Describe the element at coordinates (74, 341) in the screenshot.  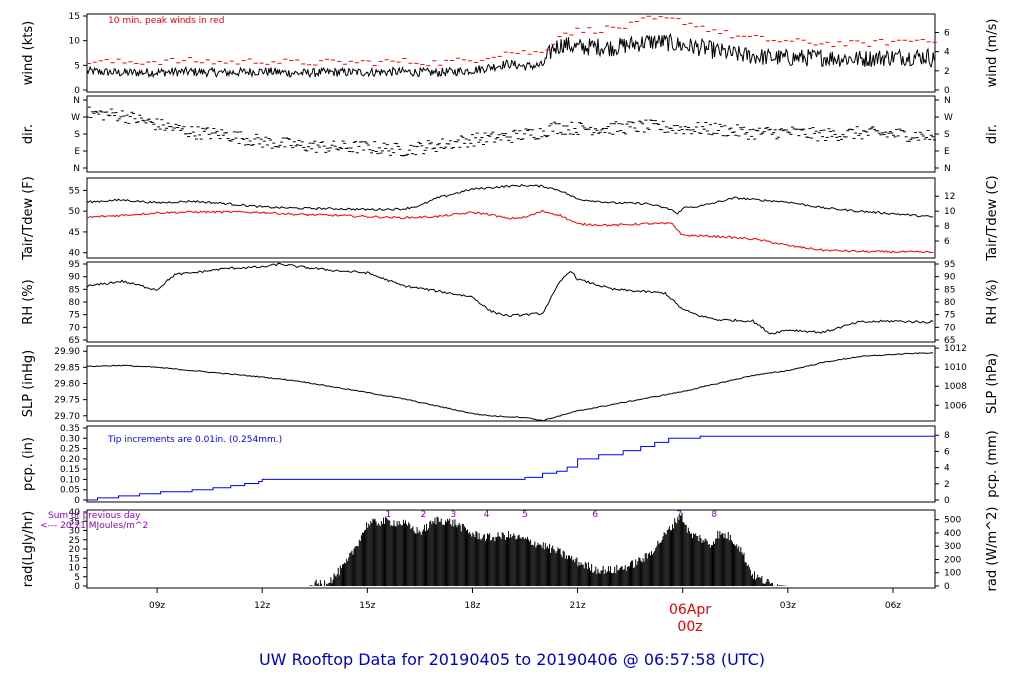
I see `y-tick-label: 65` at that location.